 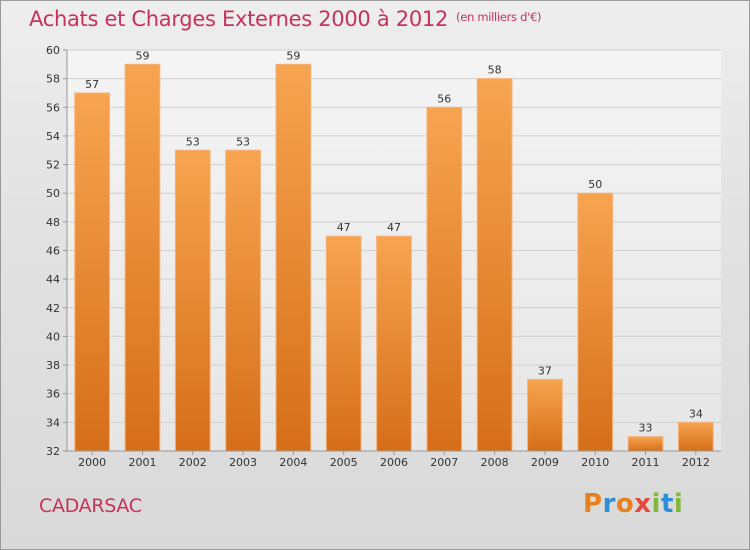 I want to click on y-axis-ticks: 32 34 36 38 40 42 44 46 48 50 52 54 56 58 60, so click(x=56, y=251).